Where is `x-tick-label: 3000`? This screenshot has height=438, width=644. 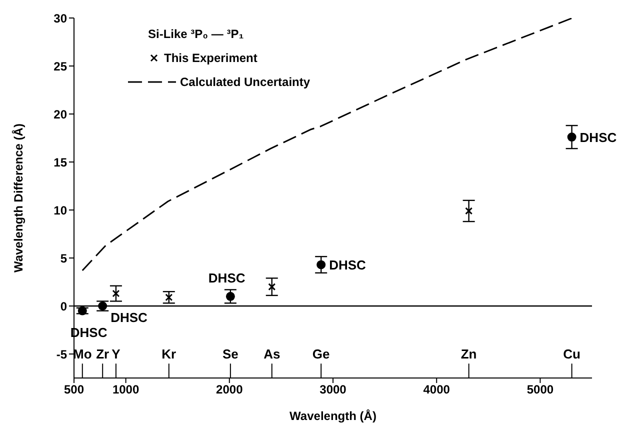
x-tick-label: 3000 is located at coordinates (333, 389).